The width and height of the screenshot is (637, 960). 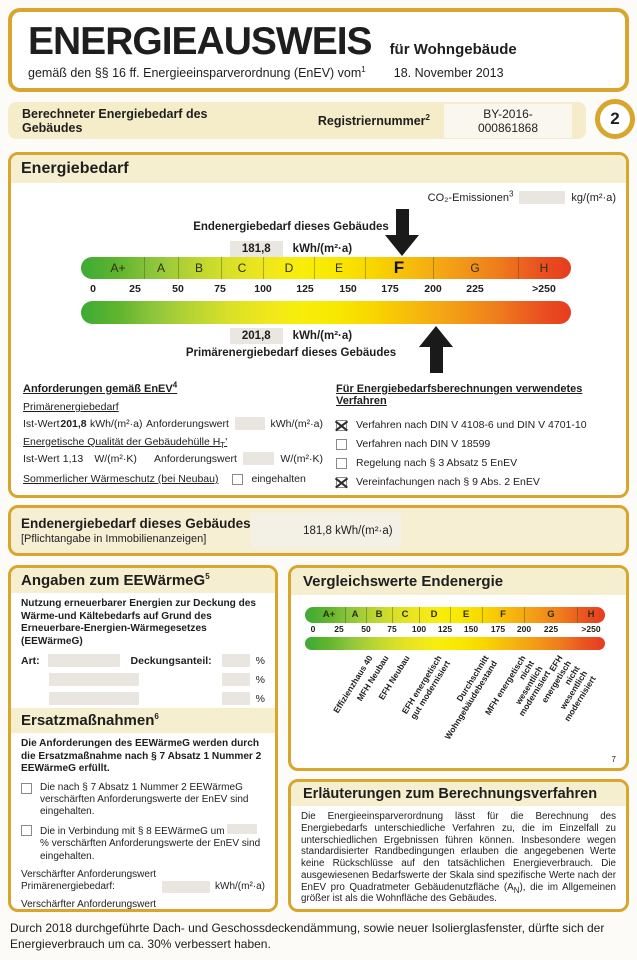 What do you see at coordinates (615, 119) in the screenshot?
I see `page-number-badge: 2` at bounding box center [615, 119].